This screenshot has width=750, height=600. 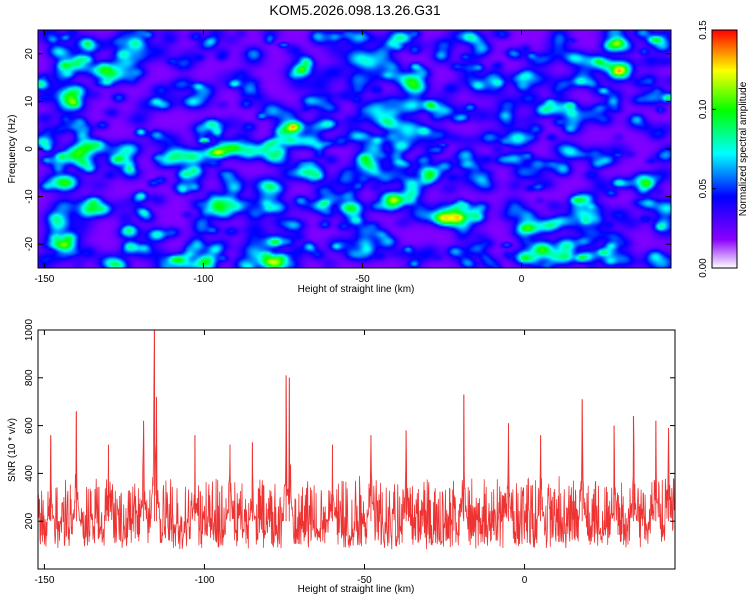 I want to click on snr-y-tick-label: 200, so click(x=29, y=520).